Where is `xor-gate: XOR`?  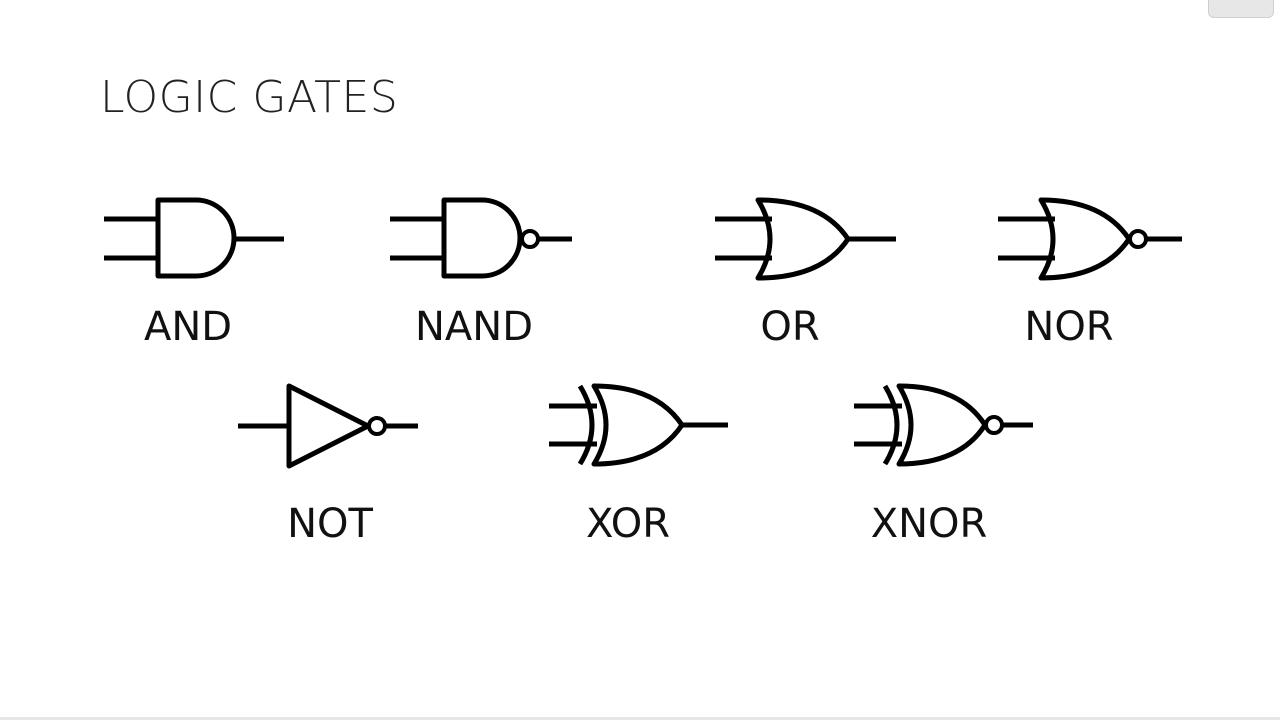 xor-gate: XOR is located at coordinates (638, 465).